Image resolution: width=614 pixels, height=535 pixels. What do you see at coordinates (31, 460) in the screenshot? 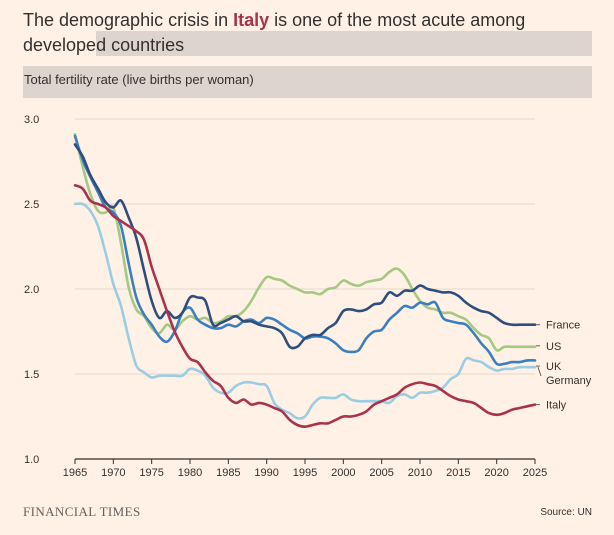
I see `y-tick-label: 1.0` at bounding box center [31, 460].